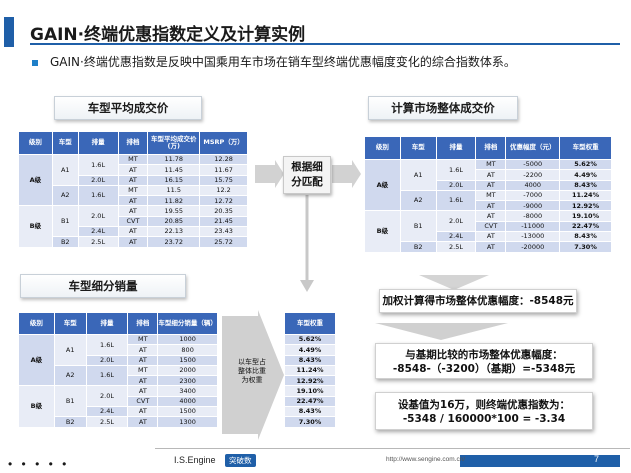 The image size is (631, 473). What do you see at coordinates (174, 201) in the screenshot?
I see `value-cell: 11.82` at bounding box center [174, 201].